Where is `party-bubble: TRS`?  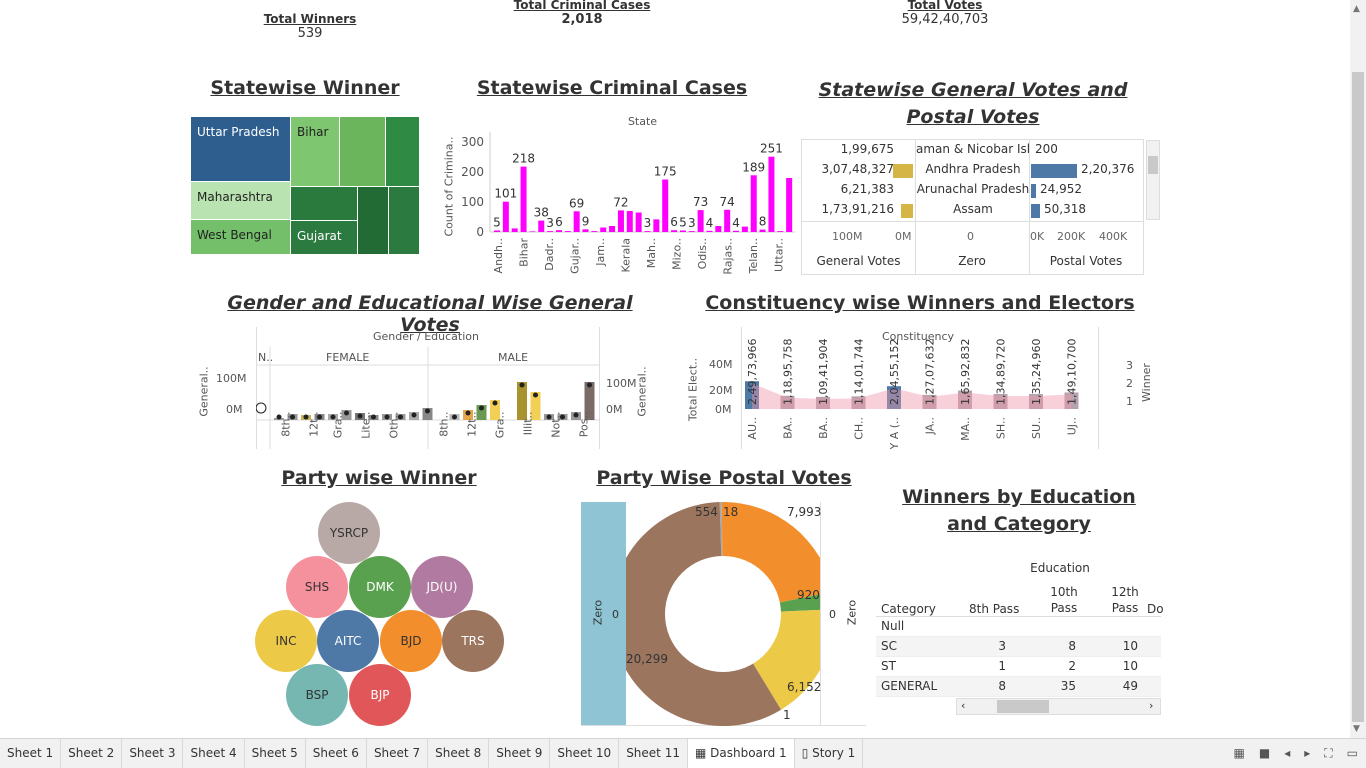
party-bubble: TRS is located at coordinates (473, 641).